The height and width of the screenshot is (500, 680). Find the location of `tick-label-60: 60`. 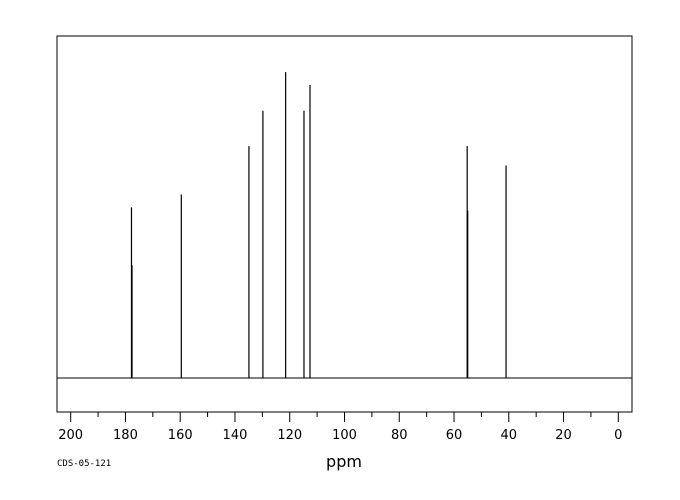

tick-label-60: 60 is located at coordinates (454, 435).